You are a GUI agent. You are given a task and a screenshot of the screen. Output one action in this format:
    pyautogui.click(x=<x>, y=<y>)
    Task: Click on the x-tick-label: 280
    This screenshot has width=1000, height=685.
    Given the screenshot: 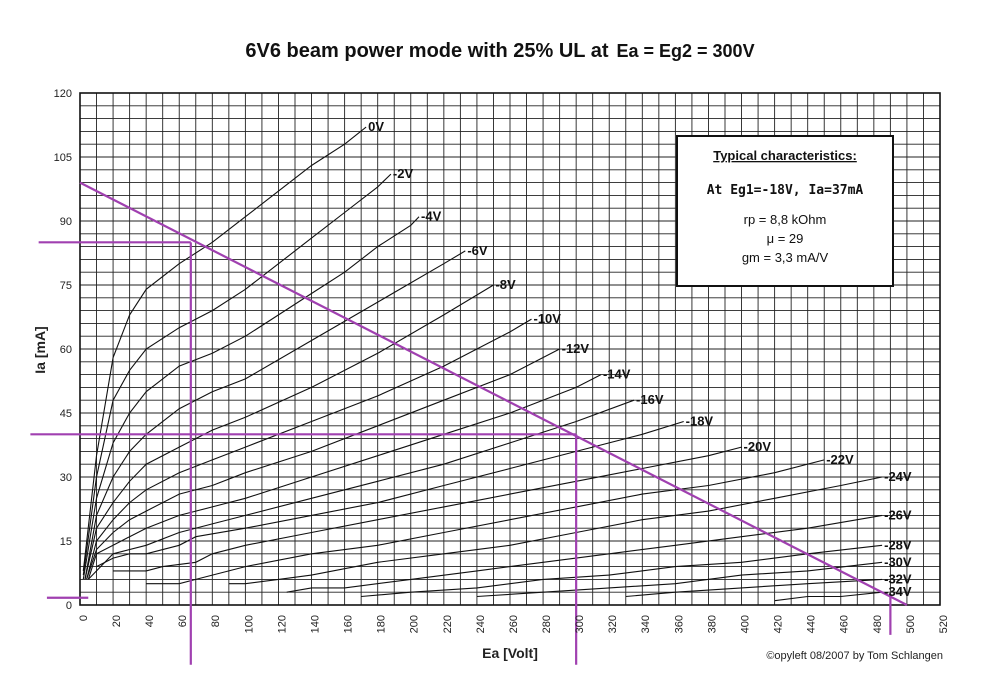 What is the action you would take?
    pyautogui.click(x=547, y=624)
    